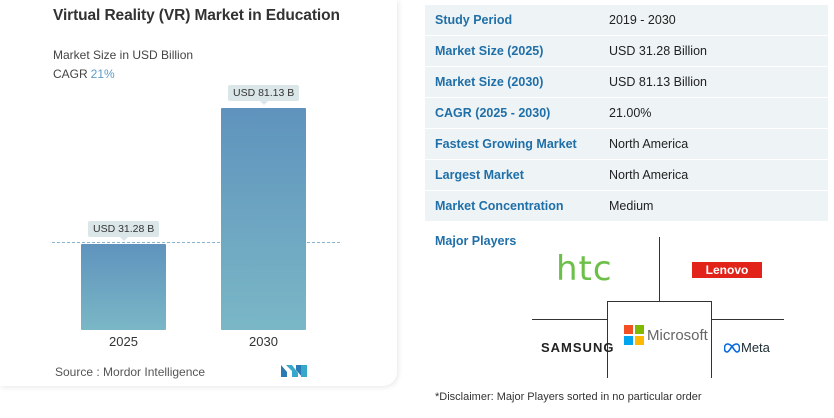 This screenshot has width=834, height=418. What do you see at coordinates (634, 335) in the screenshot?
I see `microsoft-icon` at bounding box center [634, 335].